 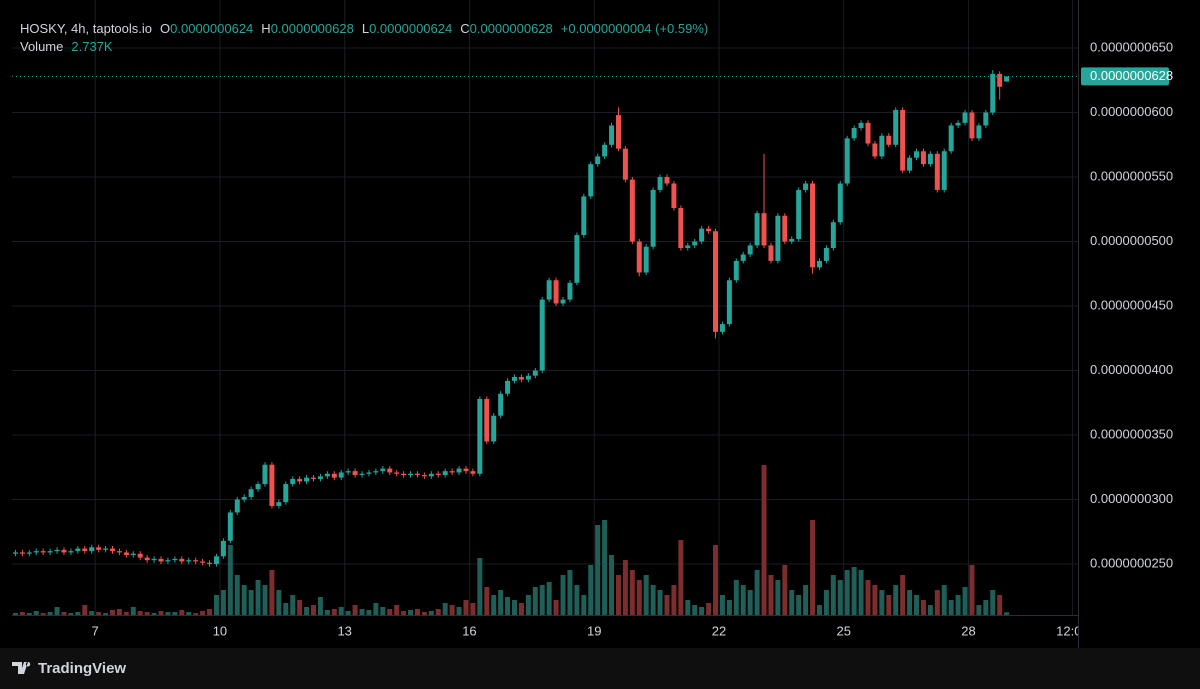 I want to click on ohlc-key: L, so click(x=365, y=28).